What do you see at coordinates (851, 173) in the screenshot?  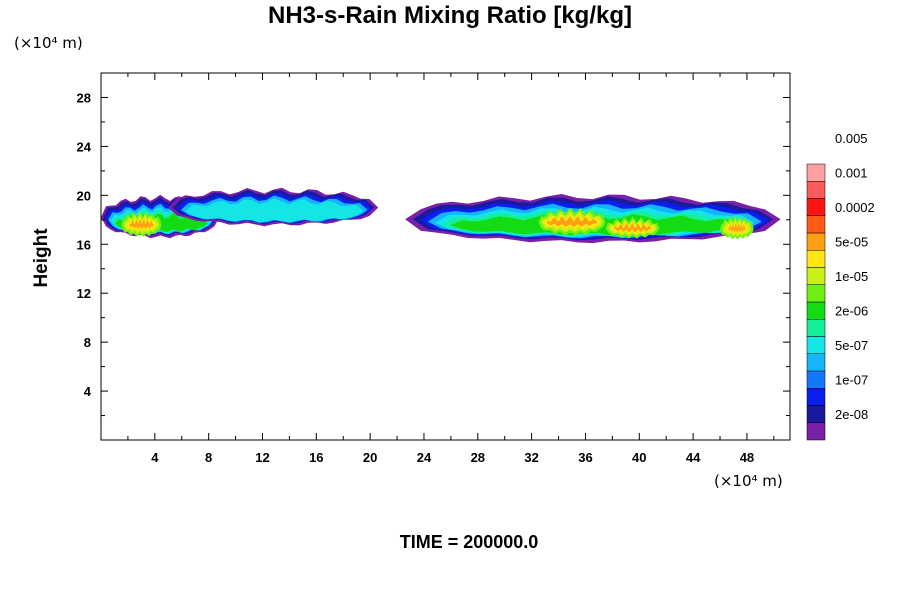 I see `legend-label: 0.001` at bounding box center [851, 173].